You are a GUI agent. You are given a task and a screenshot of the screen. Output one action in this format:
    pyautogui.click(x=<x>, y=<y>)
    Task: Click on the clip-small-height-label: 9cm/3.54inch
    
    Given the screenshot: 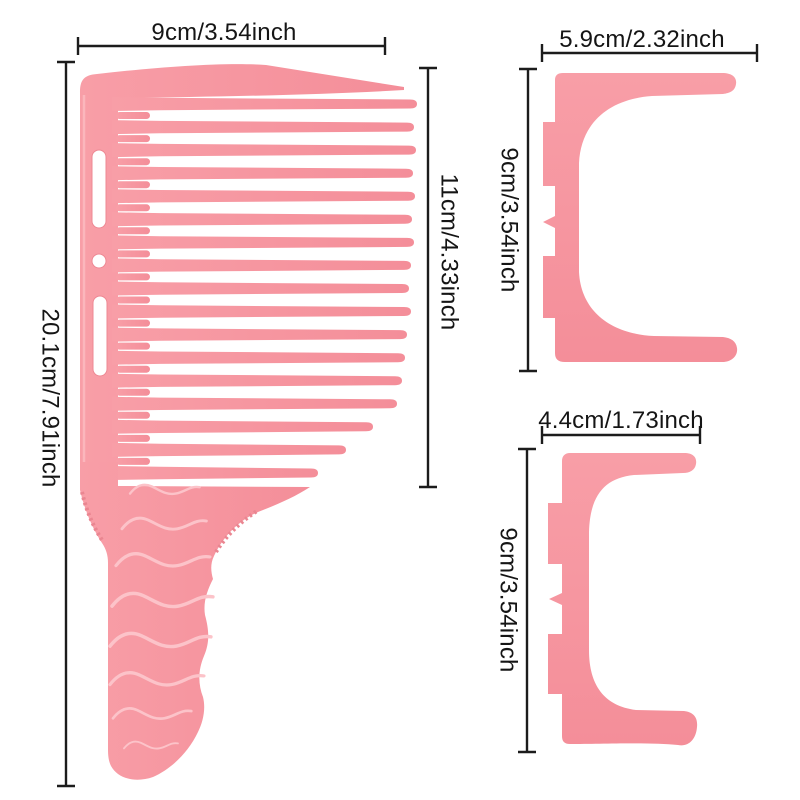 What is the action you would take?
    pyautogui.click(x=508, y=599)
    